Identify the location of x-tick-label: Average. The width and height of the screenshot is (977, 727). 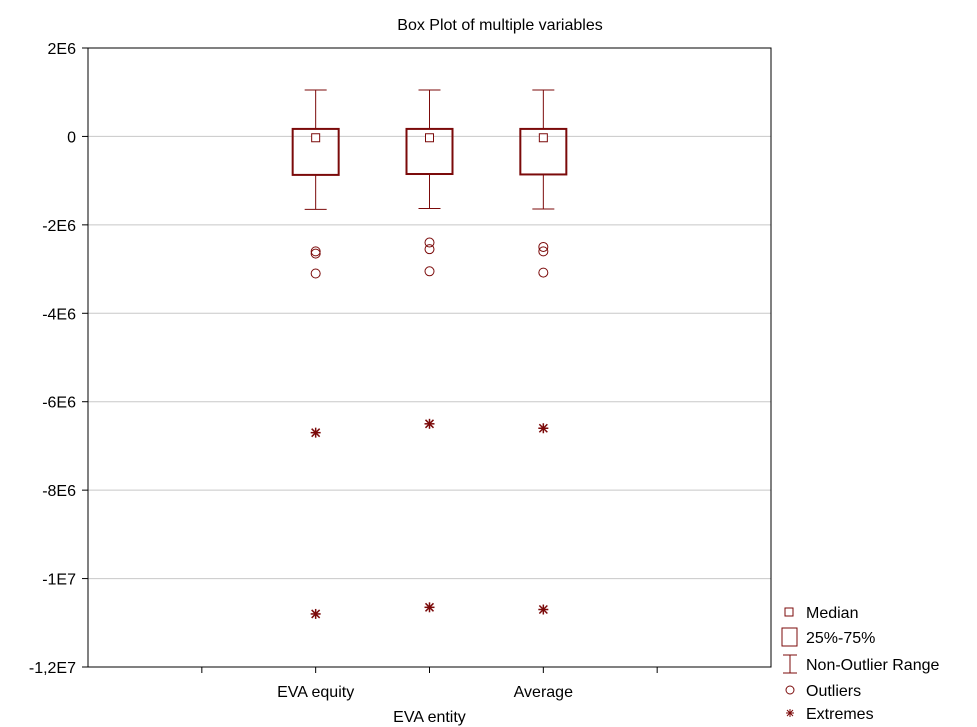
(543, 692).